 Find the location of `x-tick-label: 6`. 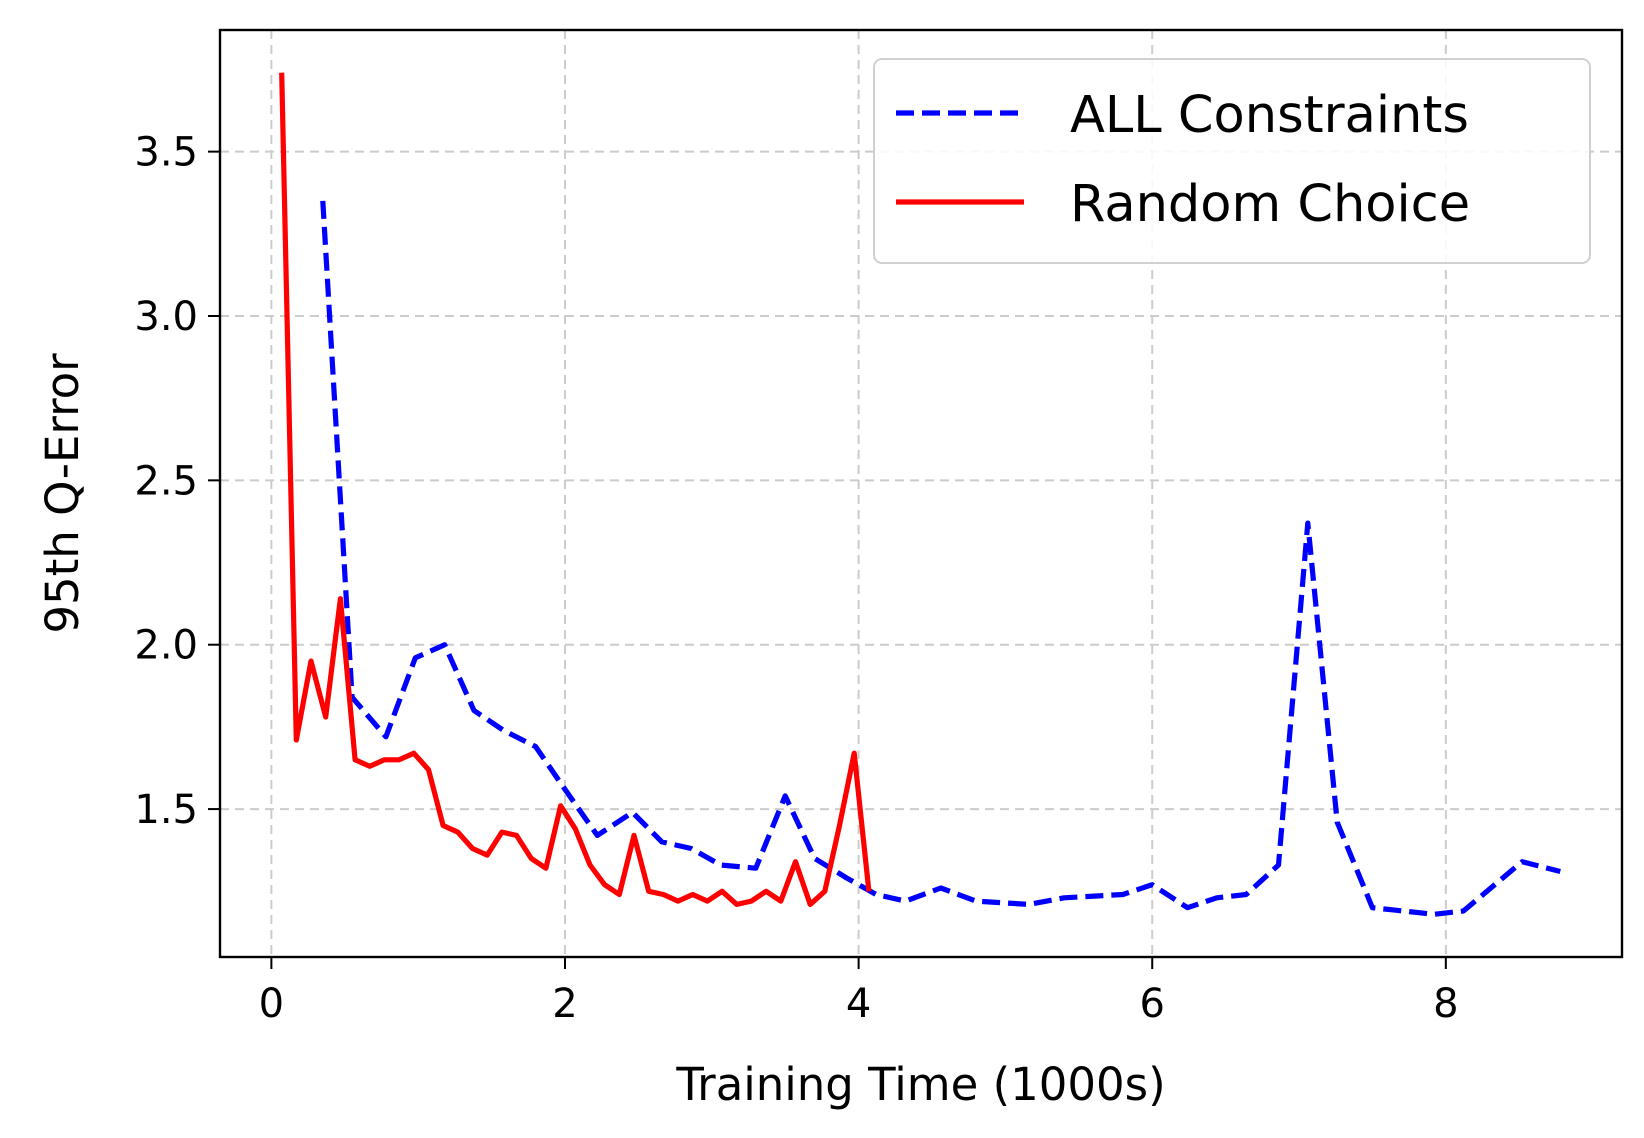

x-tick-label: 6 is located at coordinates (1151, 1004).